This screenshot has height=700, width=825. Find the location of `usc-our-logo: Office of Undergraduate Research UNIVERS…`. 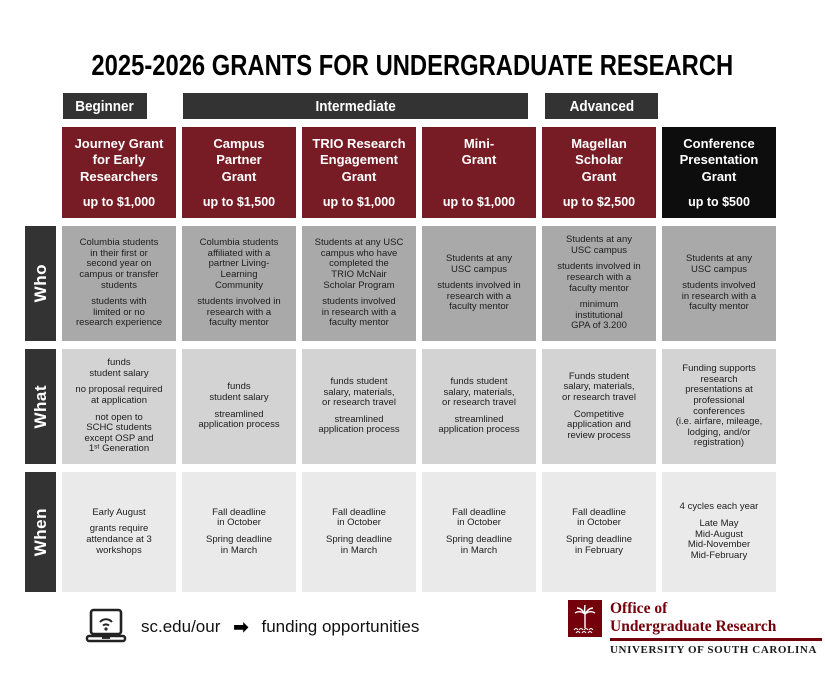

usc-our-logo: Office of Undergraduate Research UNIVERS… is located at coordinates (695, 628).